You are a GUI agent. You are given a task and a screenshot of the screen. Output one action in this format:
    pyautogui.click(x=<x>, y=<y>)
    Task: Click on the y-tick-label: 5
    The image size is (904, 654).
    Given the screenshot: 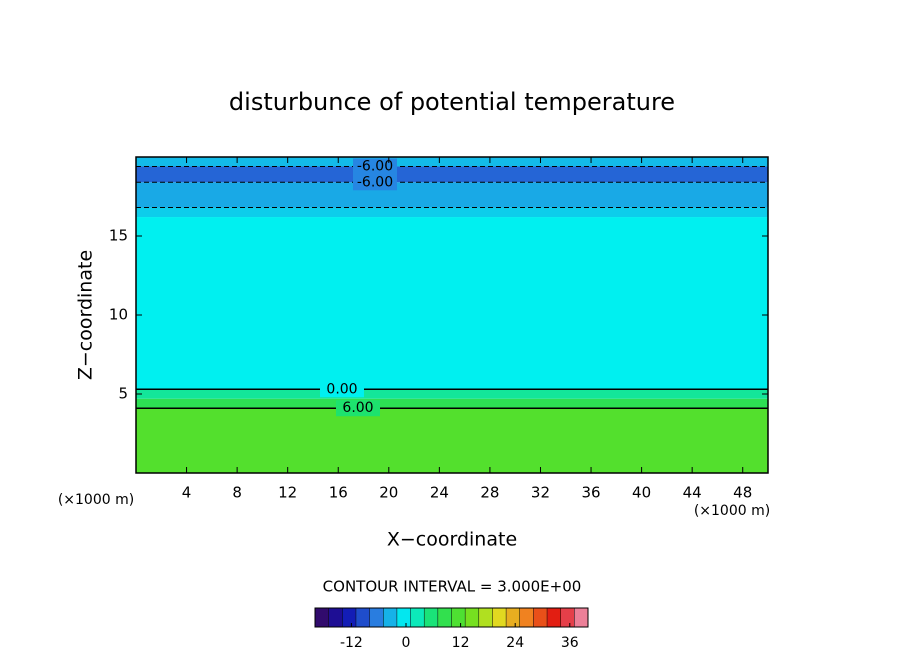 What is the action you would take?
    pyautogui.click(x=123, y=394)
    